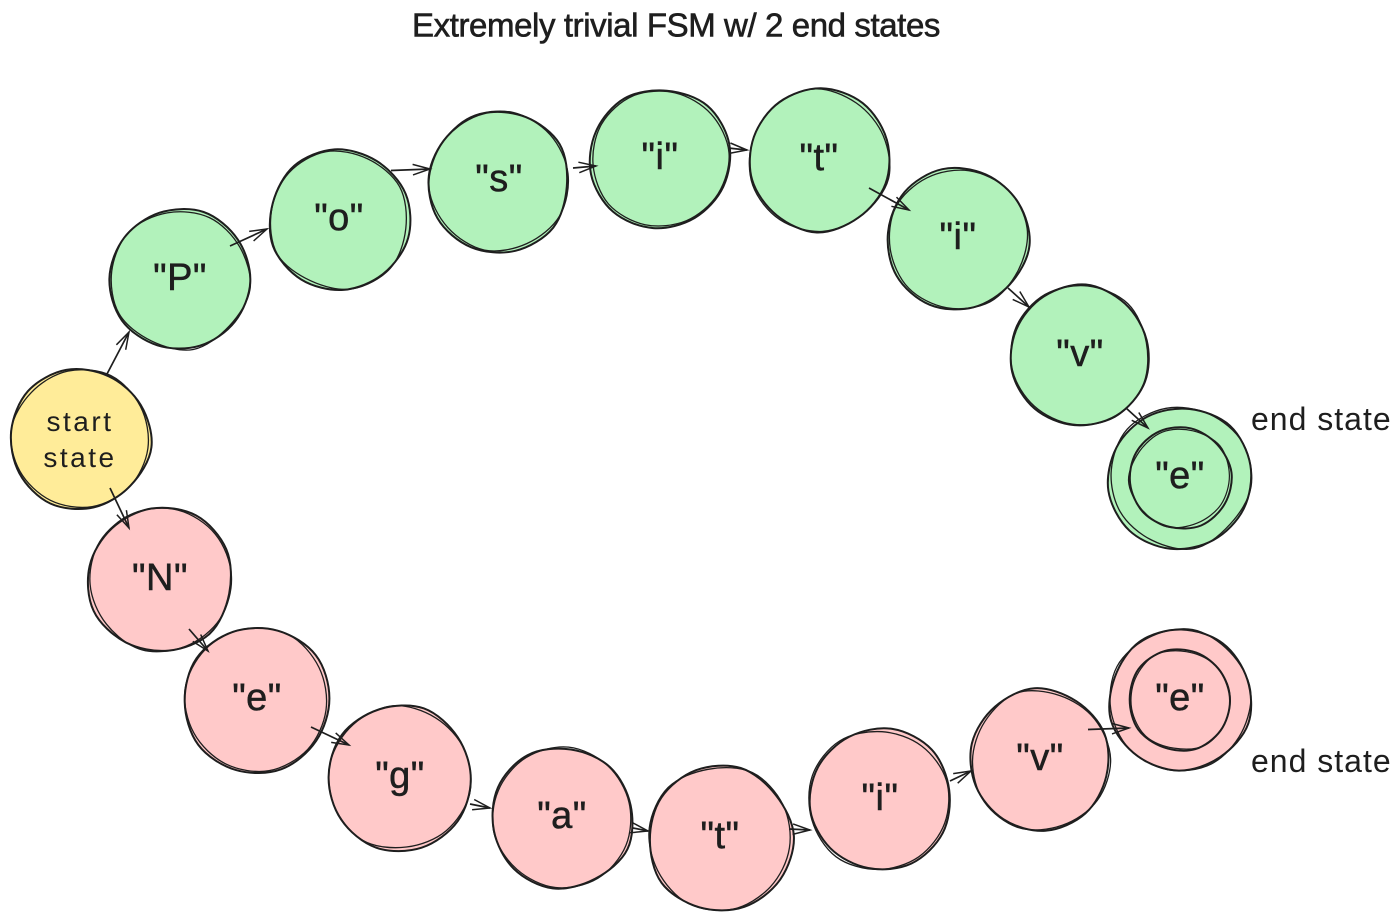  Describe the element at coordinates (339, 218) in the screenshot. I see `svg-text: "o"` at that location.